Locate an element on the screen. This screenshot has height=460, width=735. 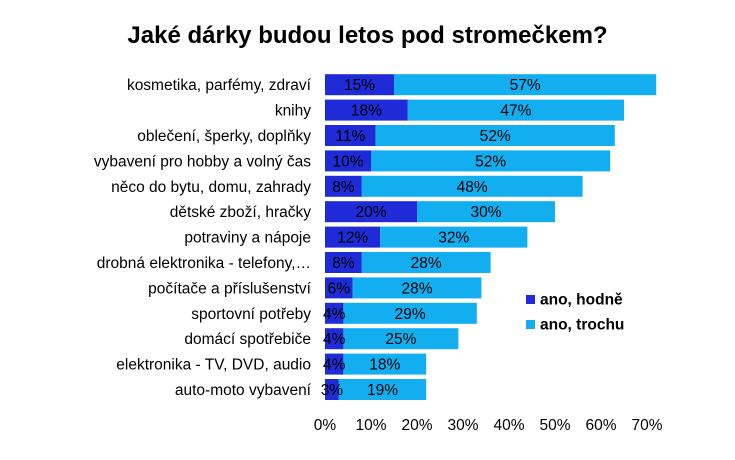
category-label: vybavení pro hobby a volný čas is located at coordinates (202, 161).